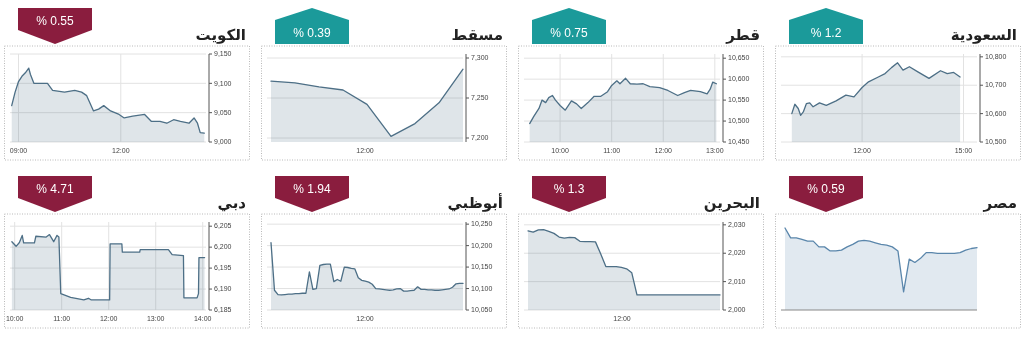  What do you see at coordinates (983, 35) in the screenshot?
I see `chart-title: السعودية` at bounding box center [983, 35].